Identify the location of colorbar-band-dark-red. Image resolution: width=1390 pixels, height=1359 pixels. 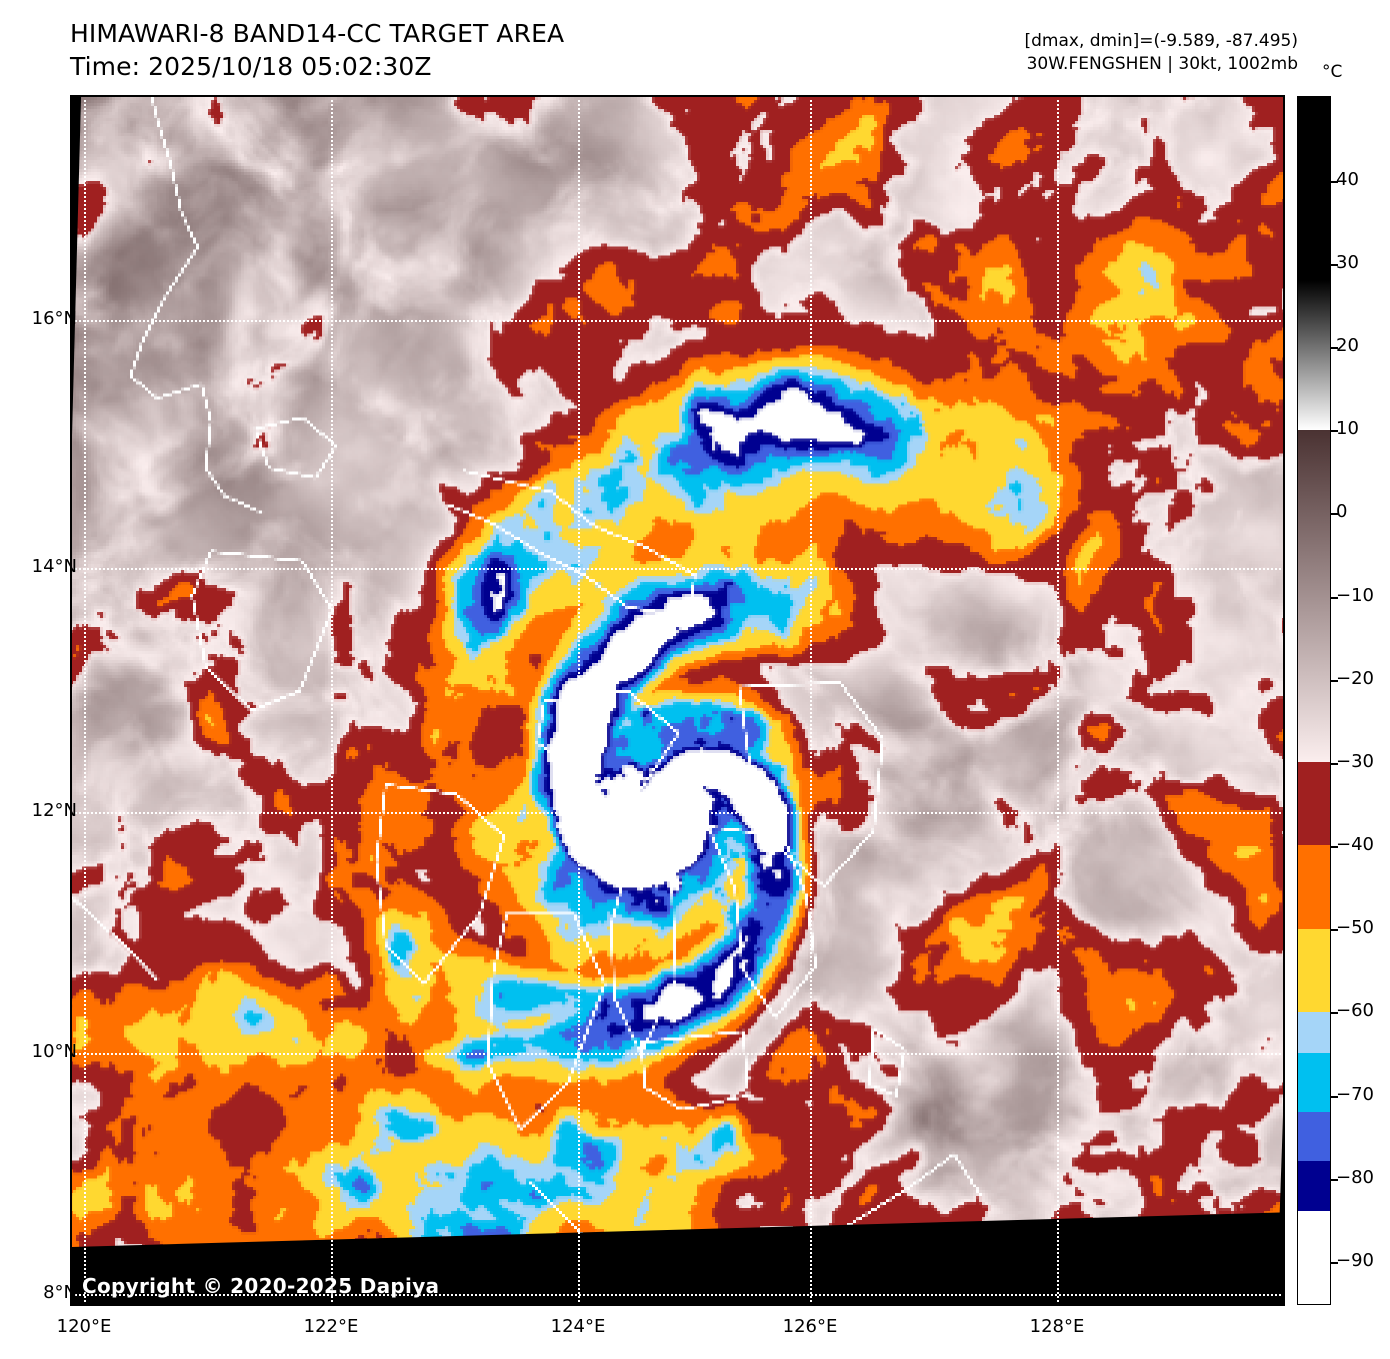
(1314, 804).